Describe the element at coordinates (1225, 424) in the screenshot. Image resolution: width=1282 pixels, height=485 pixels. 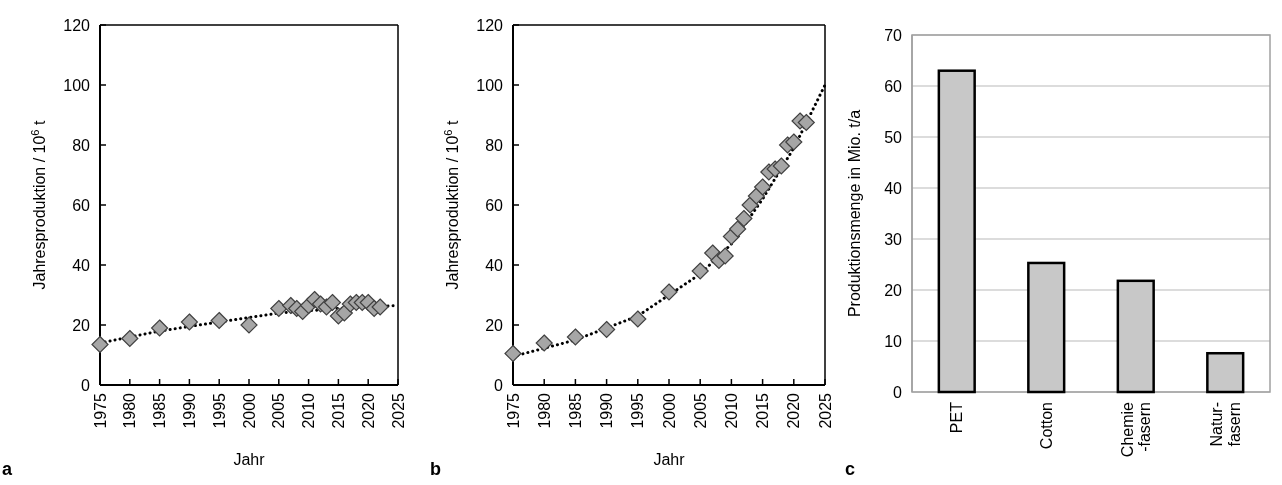
I see `x-tick-label: Natur- fasern` at that location.